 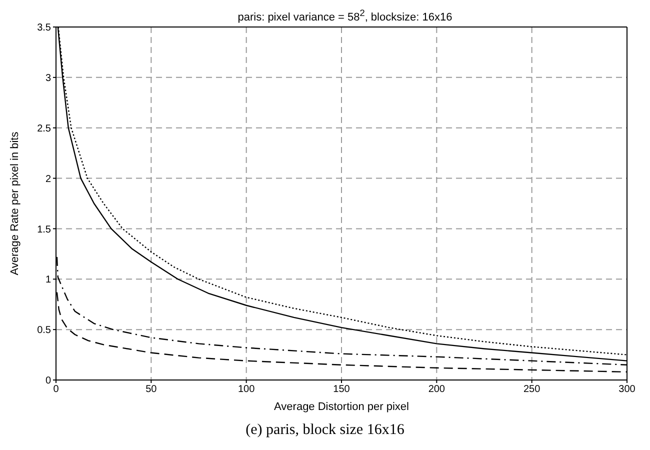 What do you see at coordinates (341, 407) in the screenshot?
I see `x-axis-title: Average Distortion per pixel` at bounding box center [341, 407].